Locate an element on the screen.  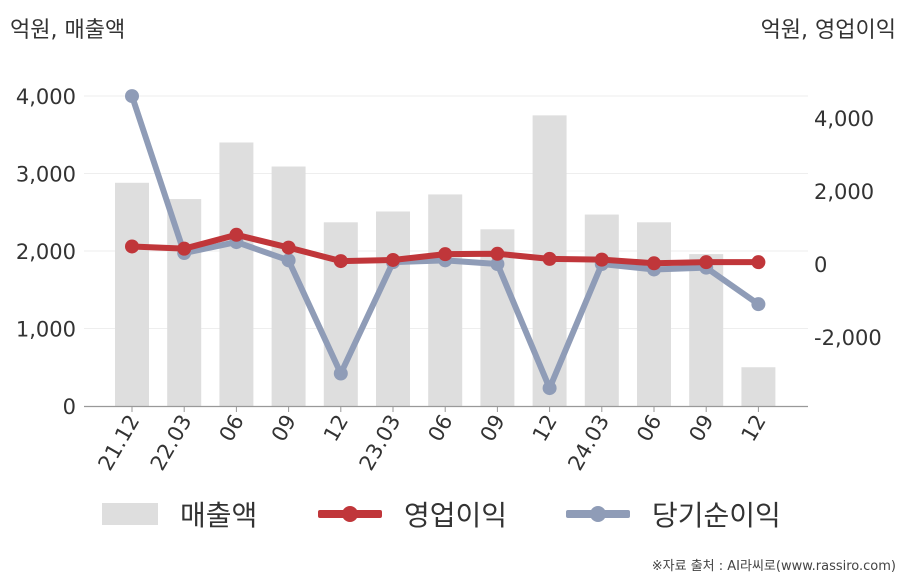
legend-sales-swatch is located at coordinates (130, 514).